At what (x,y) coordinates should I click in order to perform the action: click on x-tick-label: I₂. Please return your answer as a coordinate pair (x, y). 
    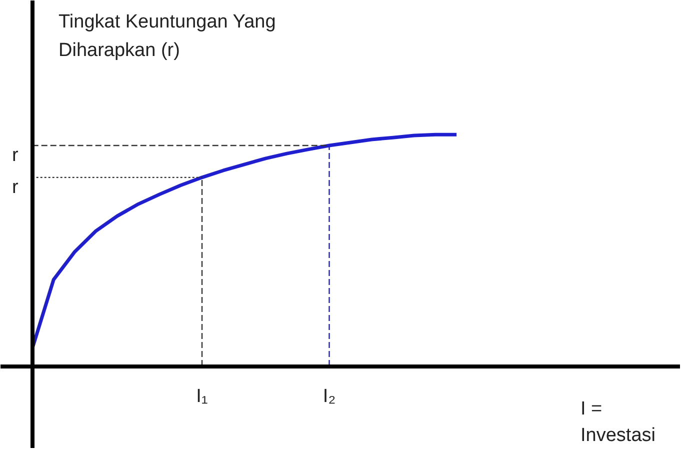
    Looking at the image, I should click on (329, 397).